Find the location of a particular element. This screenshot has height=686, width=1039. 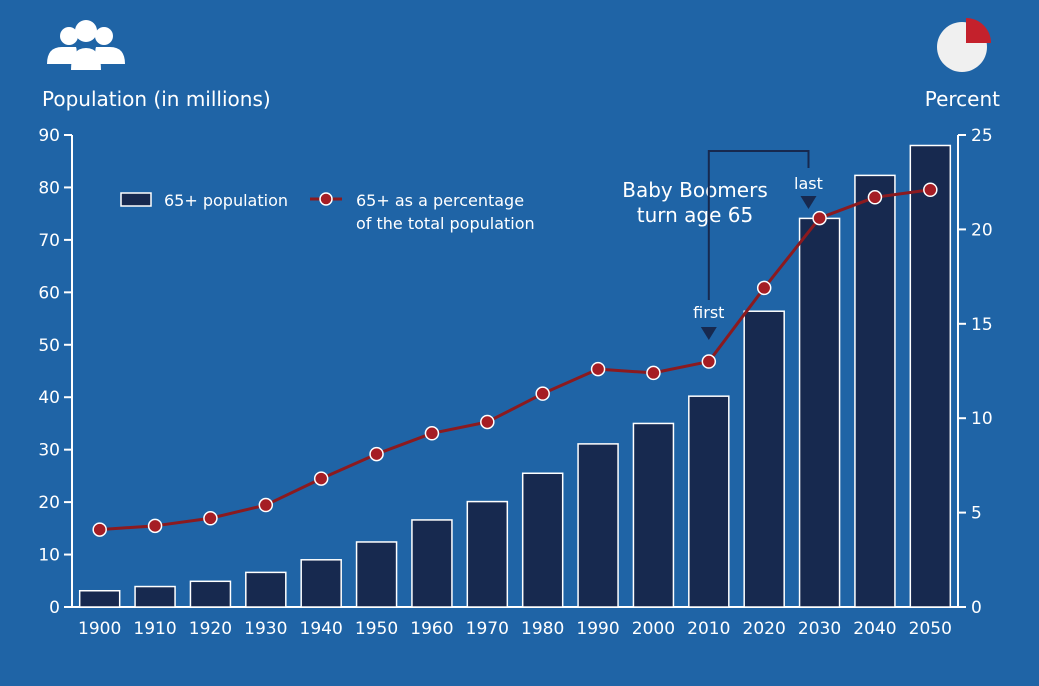

pie-chart-icon is located at coordinates (964, 45).